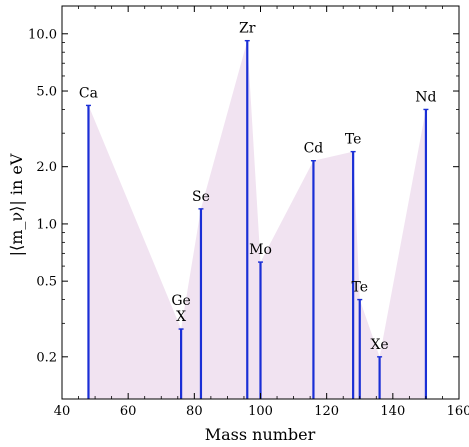 The image size is (469, 447). What do you see at coordinates (46, 282) in the screenshot?
I see `y-tick-label-1: 0.5` at bounding box center [46, 282].